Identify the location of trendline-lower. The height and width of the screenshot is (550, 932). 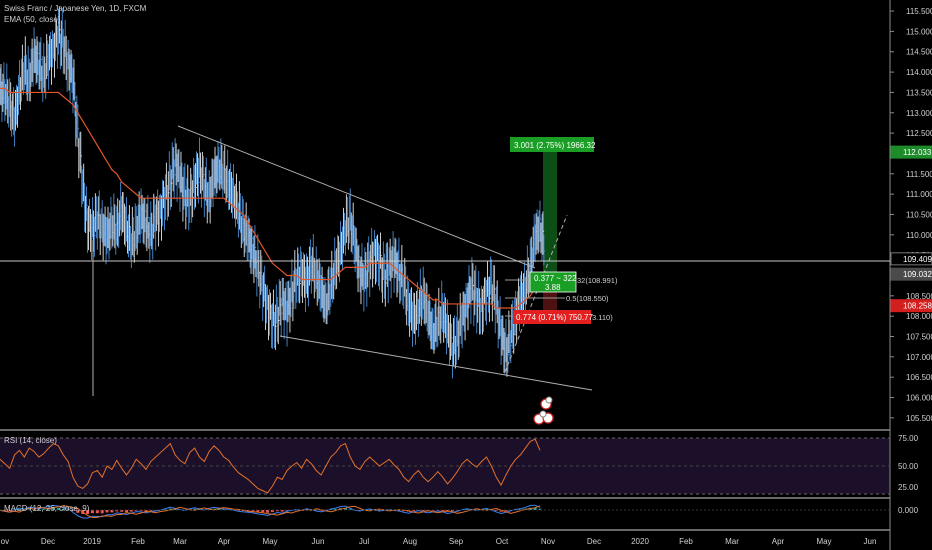
(436, 363).